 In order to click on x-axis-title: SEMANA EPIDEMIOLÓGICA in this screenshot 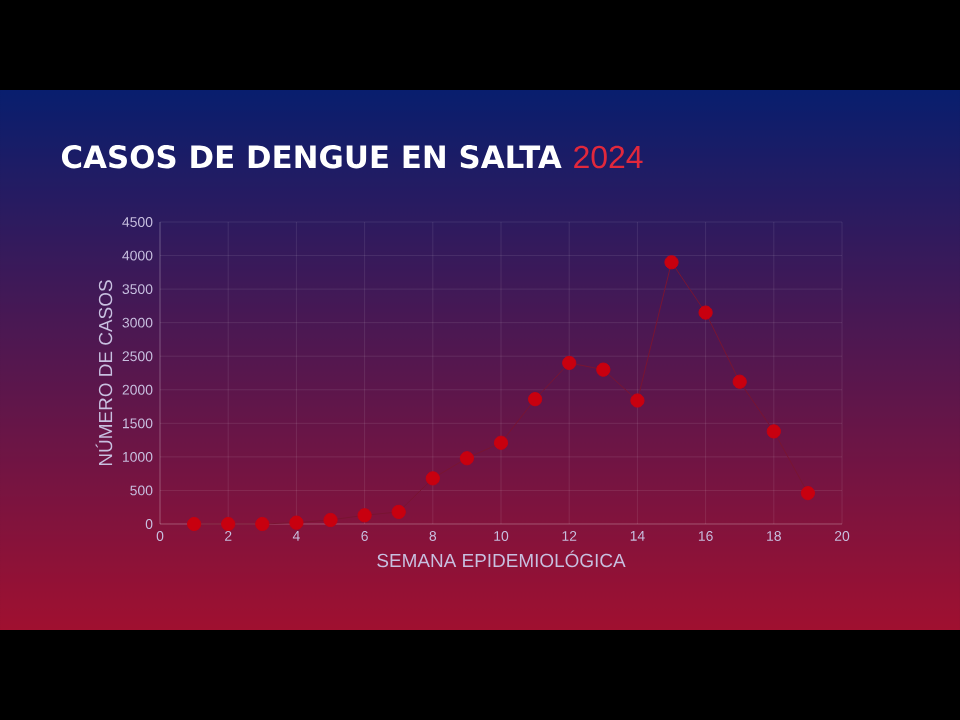, I will do `click(501, 559)`.